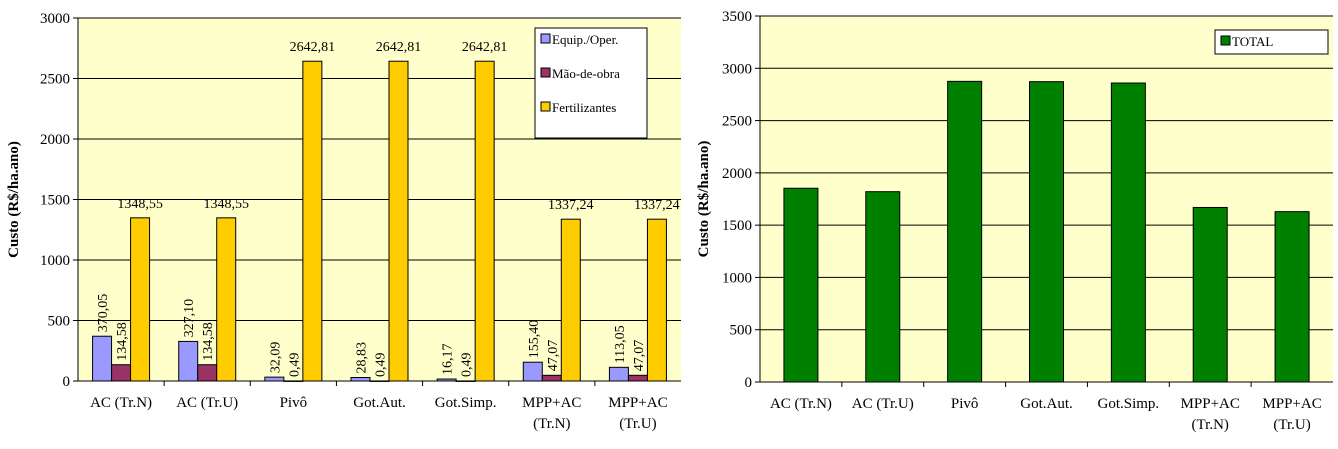 The width and height of the screenshot is (1338, 449). What do you see at coordinates (103, 313) in the screenshot?
I see `data-label: 370,05` at bounding box center [103, 313].